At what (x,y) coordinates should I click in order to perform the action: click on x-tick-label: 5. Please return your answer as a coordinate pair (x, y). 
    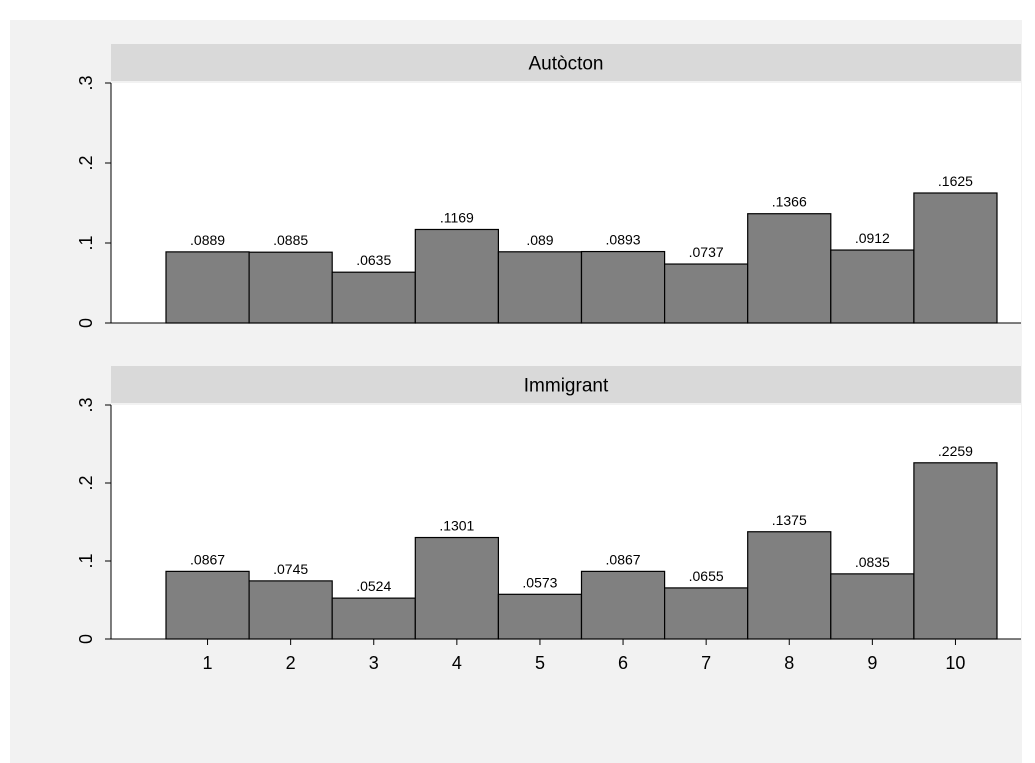
    Looking at the image, I should click on (540, 663).